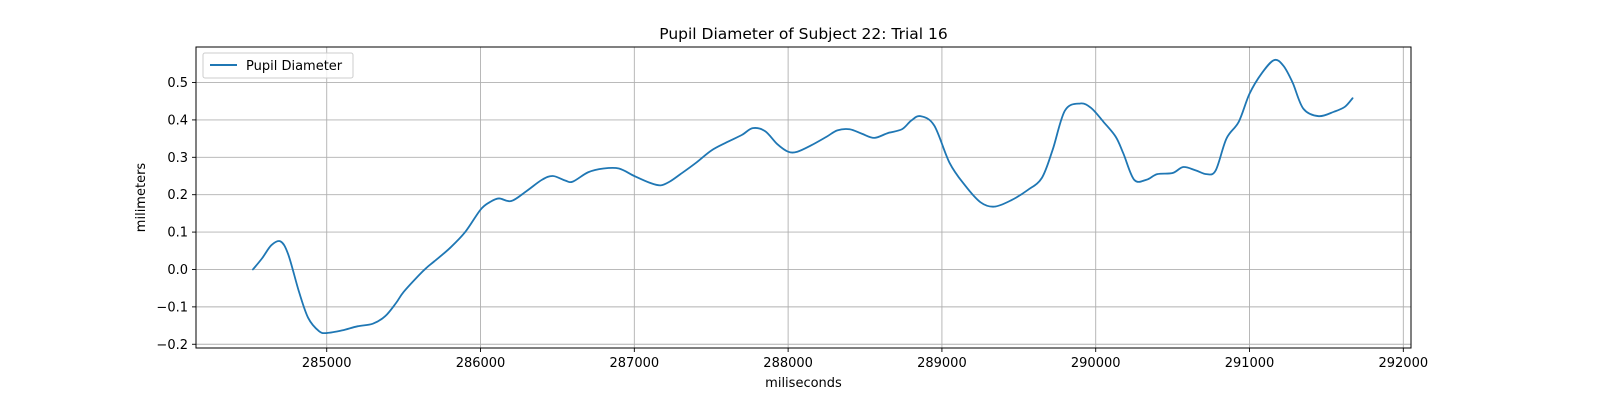  Describe the element at coordinates (481, 363) in the screenshot. I see `x-tick-label: 286000` at that location.